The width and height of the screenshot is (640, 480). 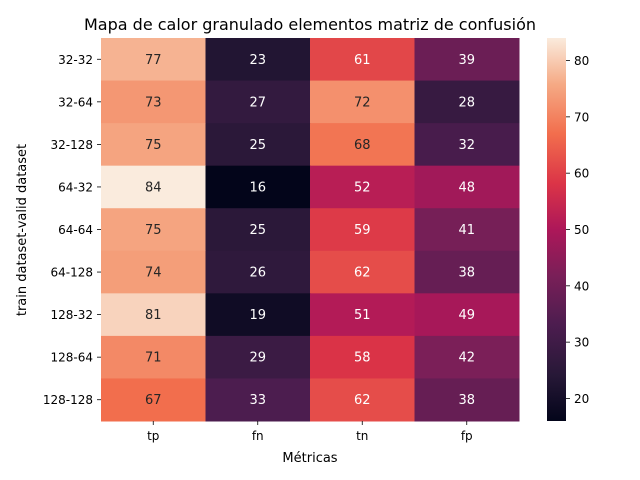 I want to click on heatmap-cell-32-128-fn, so click(x=258, y=145).